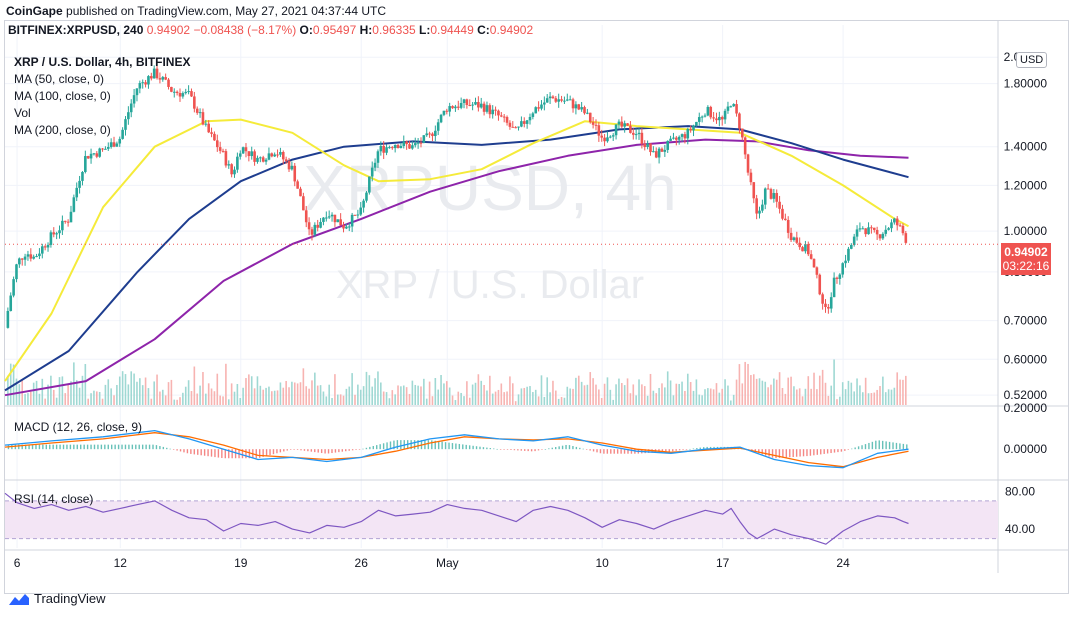 The height and width of the screenshot is (617, 1073). I want to click on symbol-pair: BITFINEX:XRPUSD, 240, so click(76, 30).